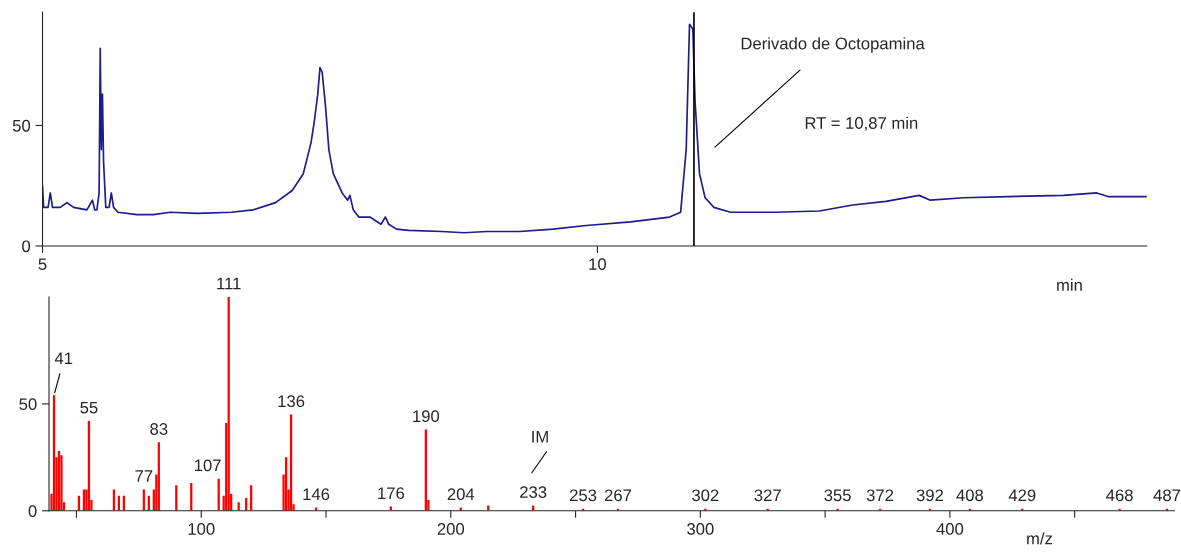 The height and width of the screenshot is (554, 1181). I want to click on annotation: 233, so click(533, 492).